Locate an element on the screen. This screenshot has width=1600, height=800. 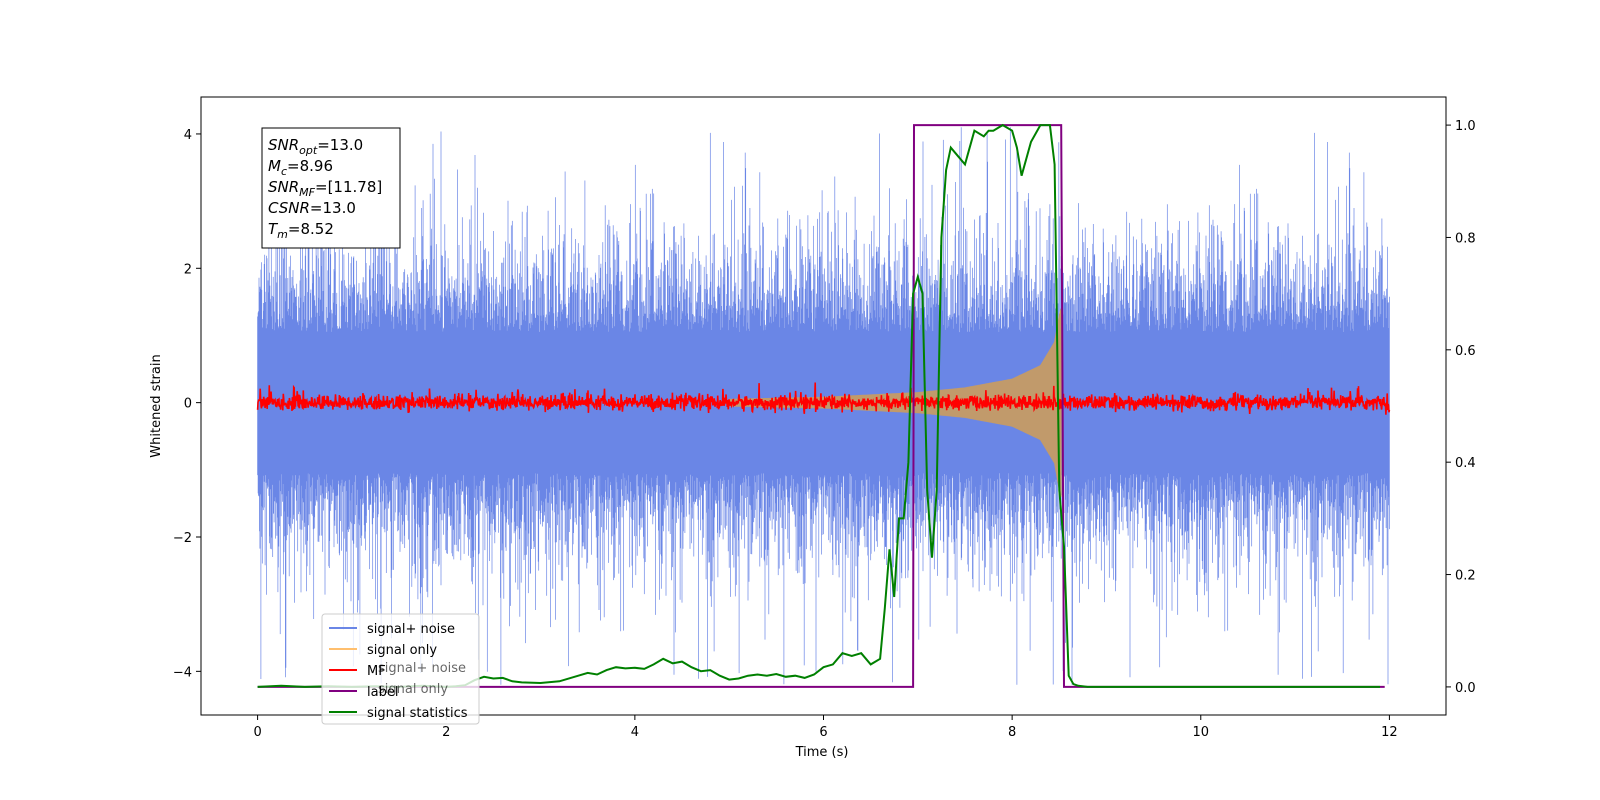
x-tick-label: 4 is located at coordinates (635, 732).